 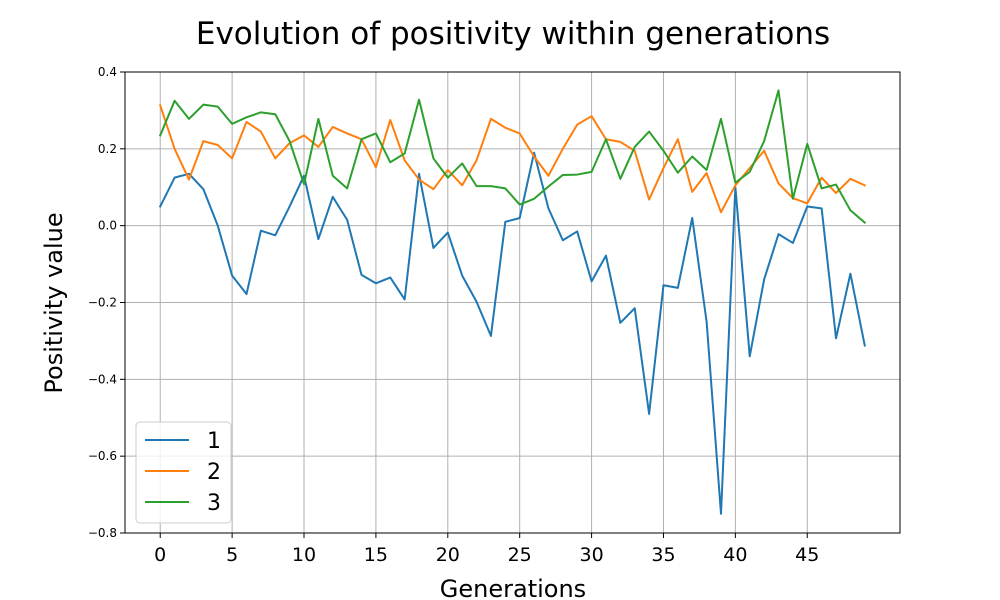 What do you see at coordinates (107, 149) in the screenshot?
I see `y-tick-label: 0.2` at bounding box center [107, 149].